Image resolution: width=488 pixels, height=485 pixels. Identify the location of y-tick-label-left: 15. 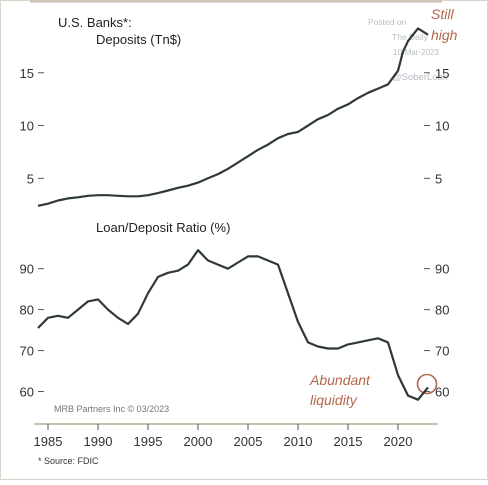
(27, 73).